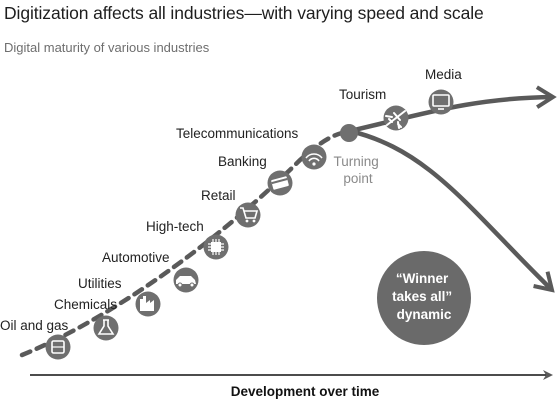  I want to click on industry-label: High-tech, so click(175, 226).